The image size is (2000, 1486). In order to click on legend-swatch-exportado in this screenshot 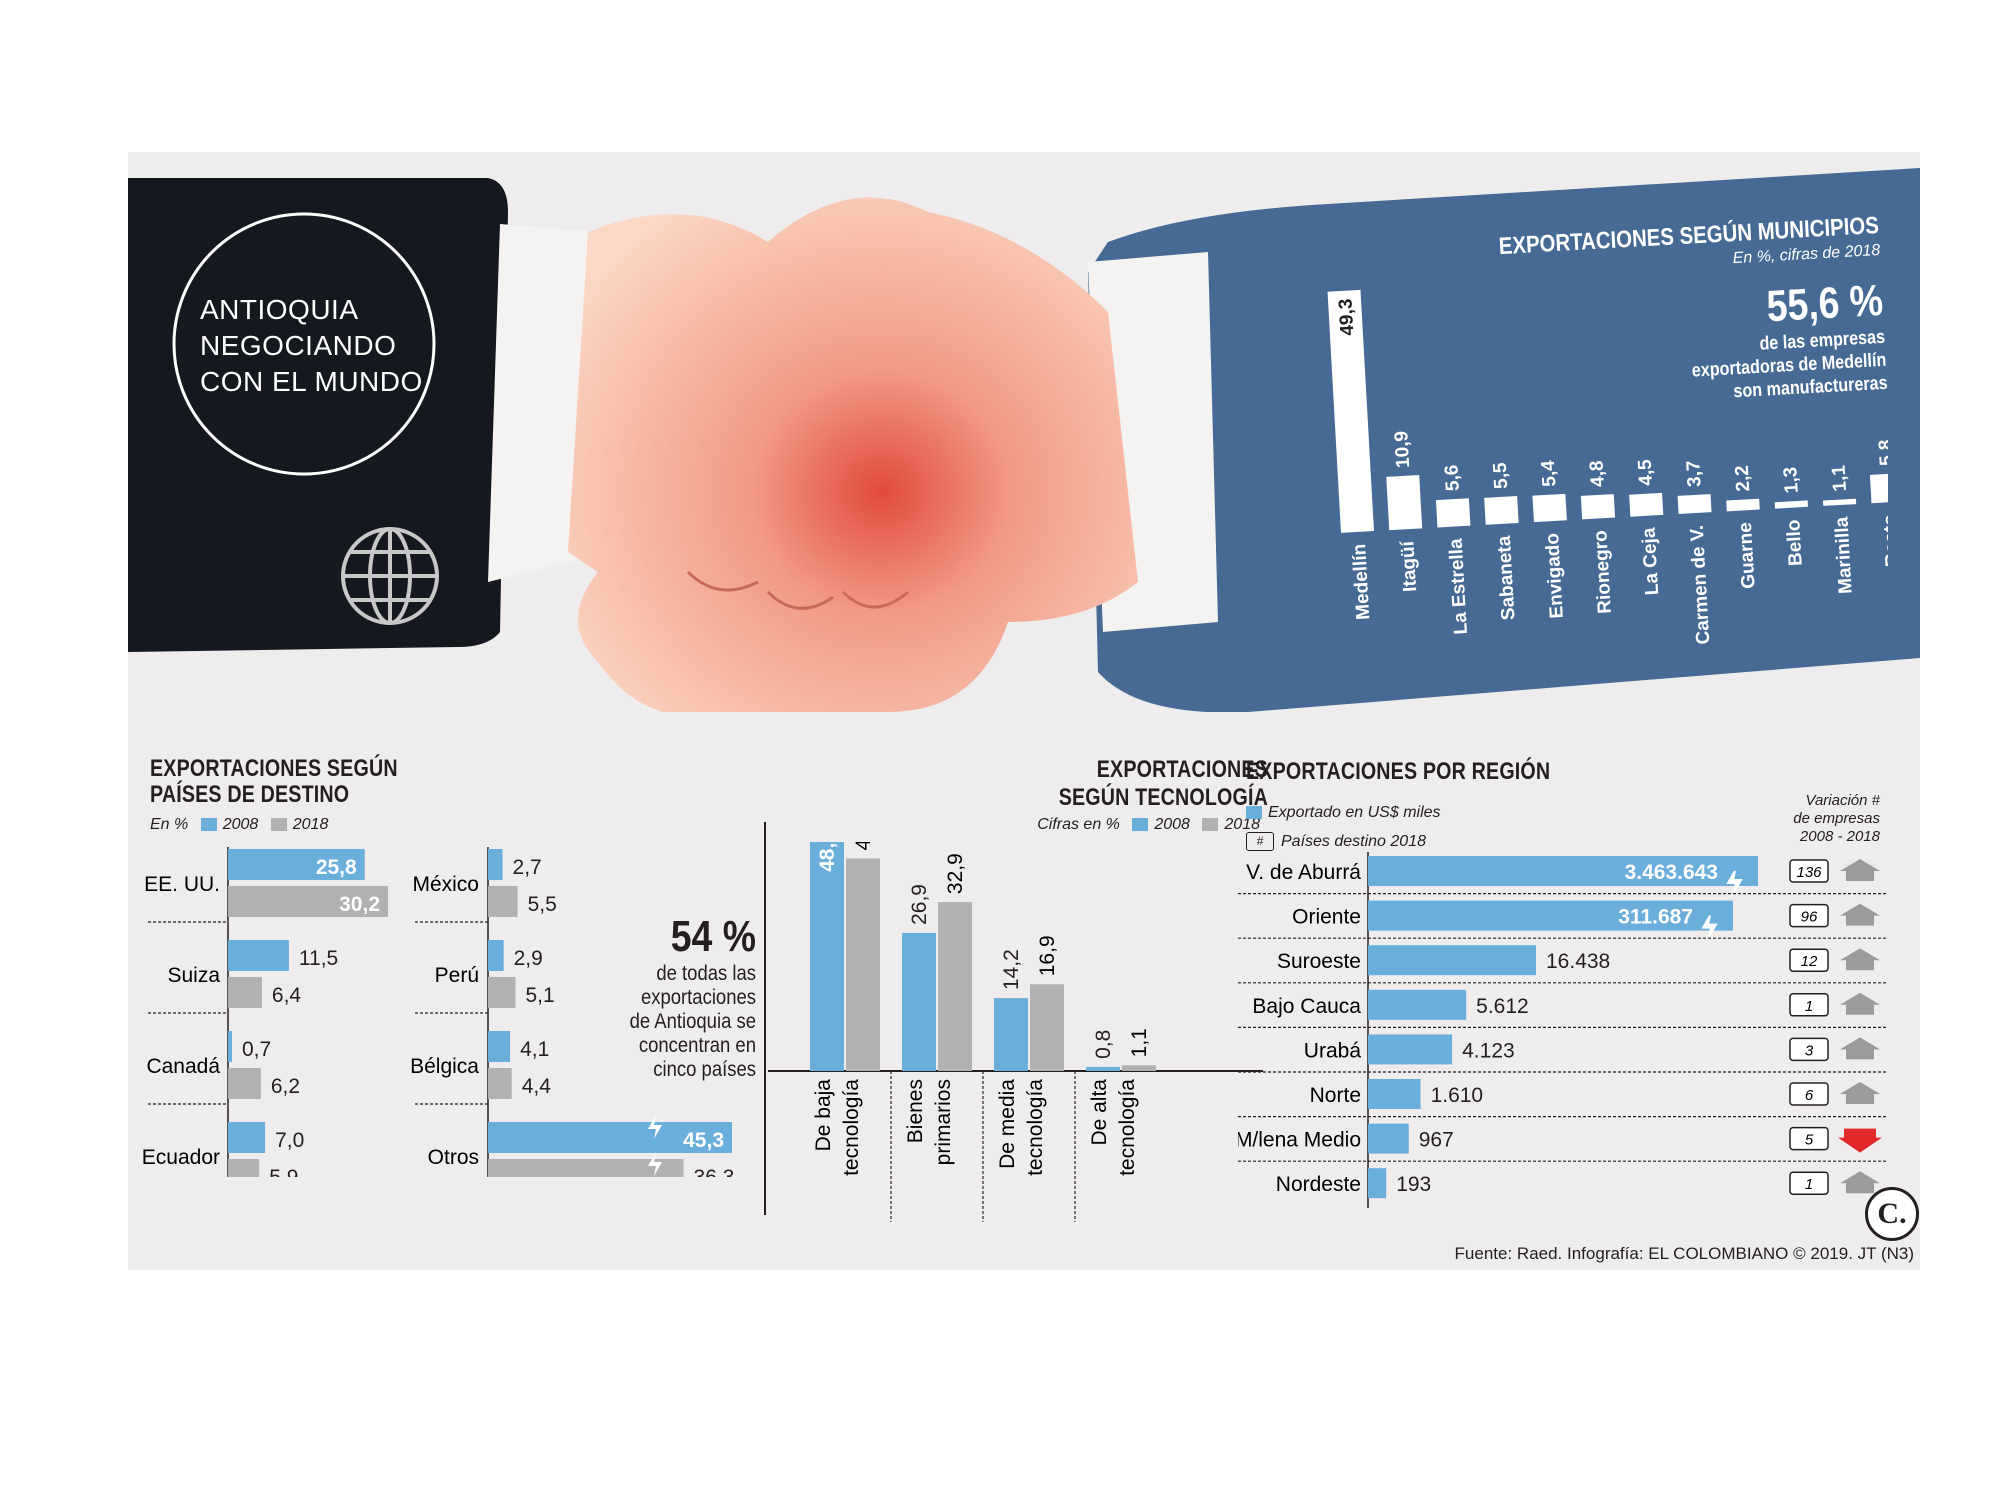, I will do `click(1254, 813)`.